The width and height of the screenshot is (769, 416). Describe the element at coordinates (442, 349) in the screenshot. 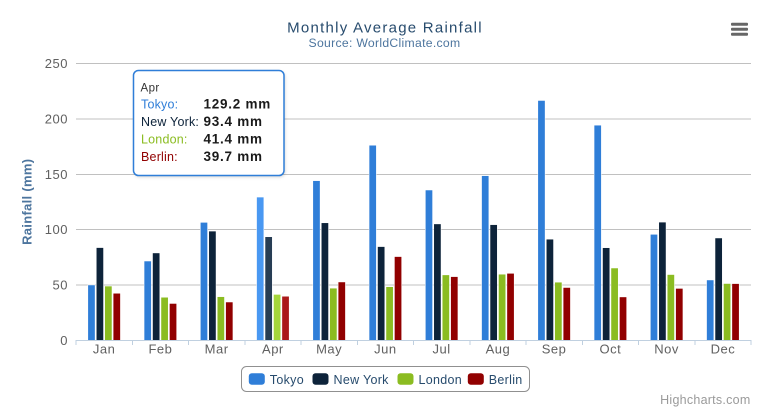

I see `svg-text: Jul` at that location.